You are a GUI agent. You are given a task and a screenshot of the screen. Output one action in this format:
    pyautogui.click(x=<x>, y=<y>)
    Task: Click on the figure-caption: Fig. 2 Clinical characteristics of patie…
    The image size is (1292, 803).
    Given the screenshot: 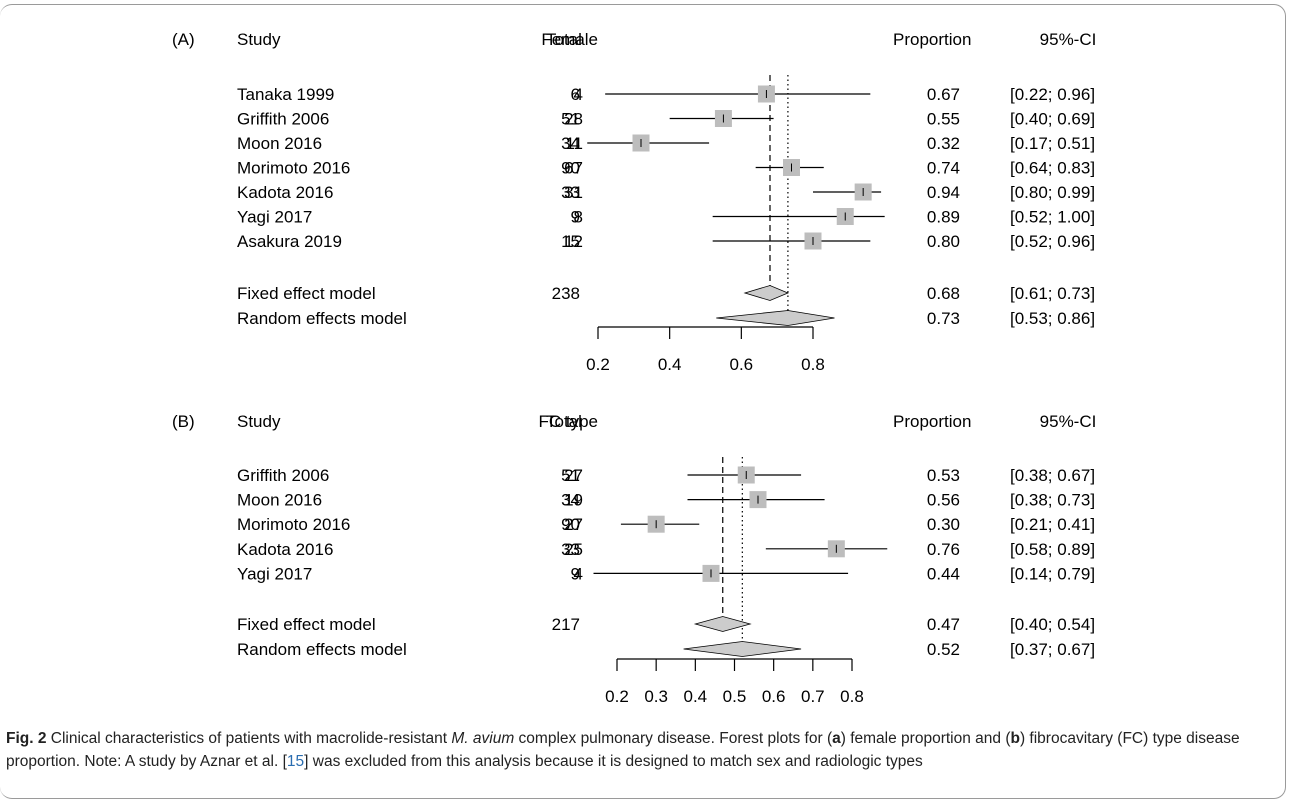 What is the action you would take?
    pyautogui.click(x=641, y=750)
    